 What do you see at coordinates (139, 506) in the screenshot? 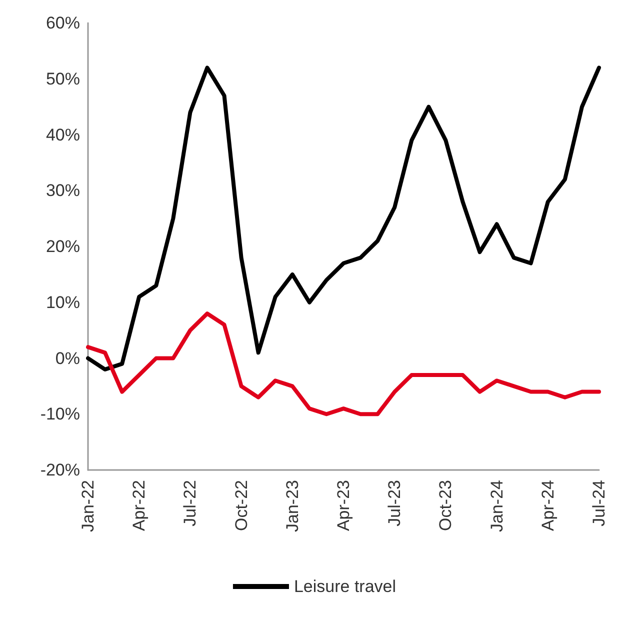
I see `x-tick-label: Apr-22` at bounding box center [139, 506].